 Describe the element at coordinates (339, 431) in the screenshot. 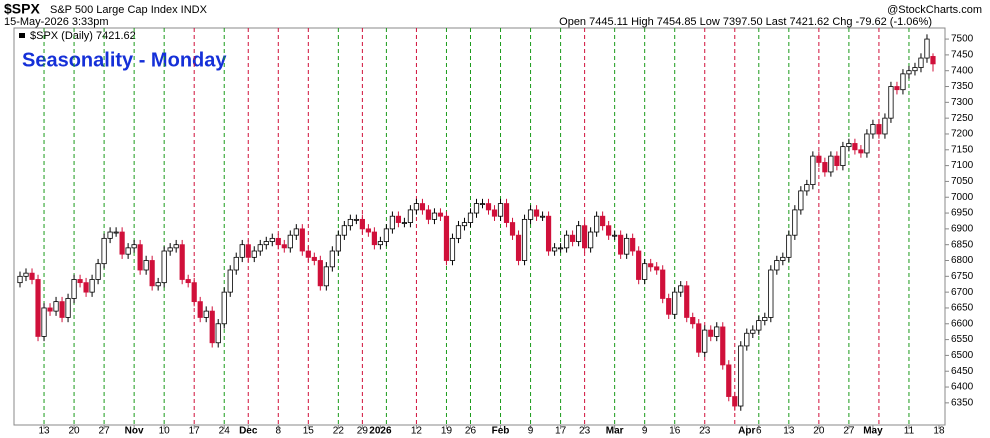

I see `x-tick-label: 22` at that location.